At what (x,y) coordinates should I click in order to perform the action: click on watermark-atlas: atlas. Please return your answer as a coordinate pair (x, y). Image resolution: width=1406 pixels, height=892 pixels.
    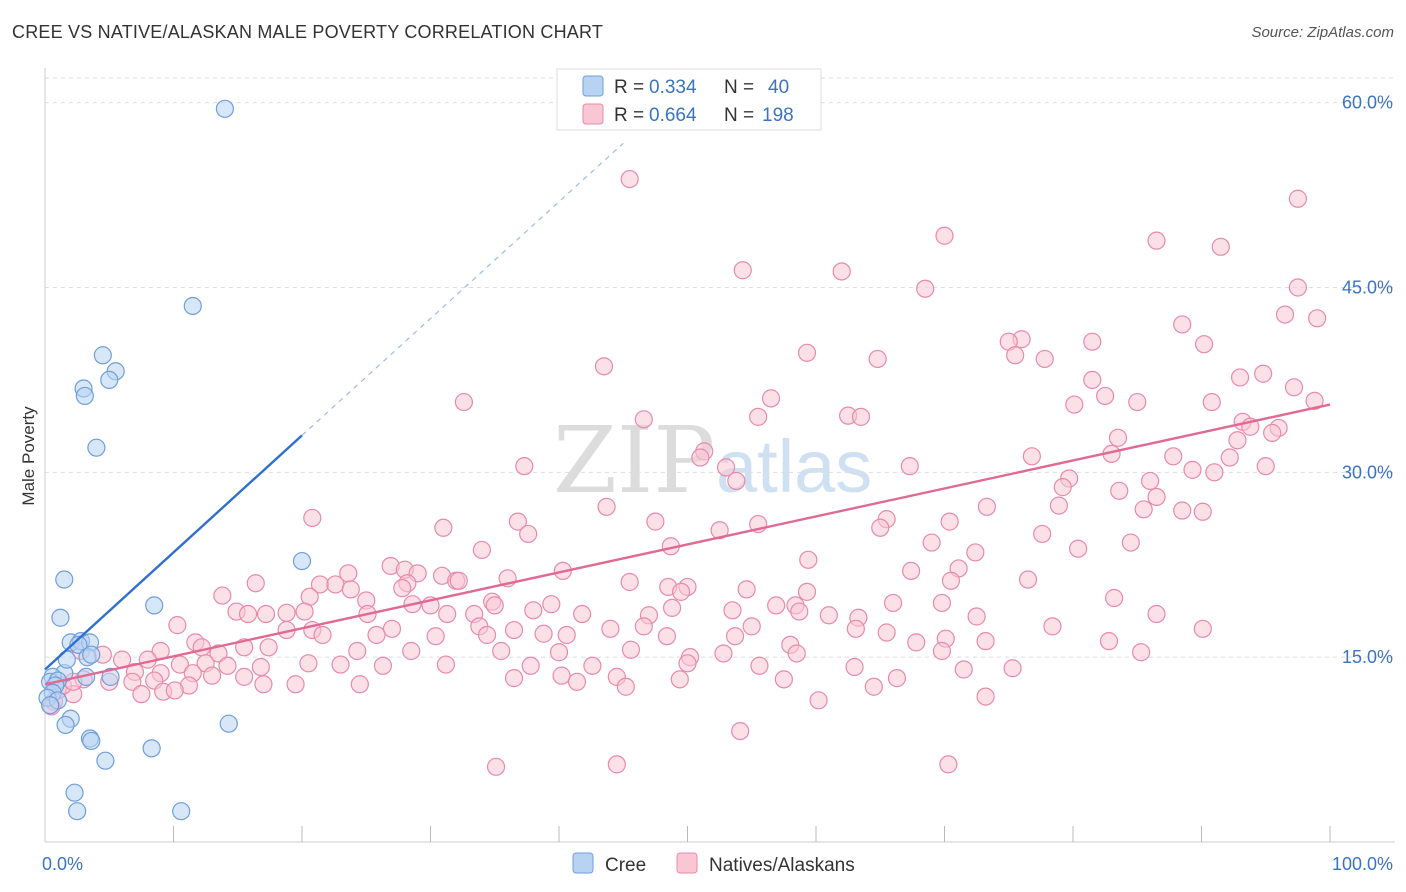
    Looking at the image, I should click on (794, 466).